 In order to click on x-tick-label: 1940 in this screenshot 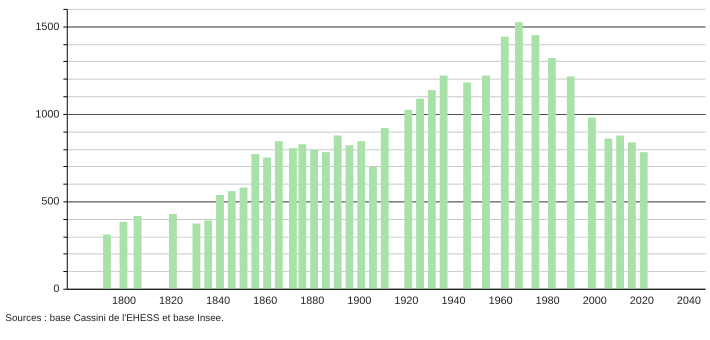, I will do `click(453, 300)`.